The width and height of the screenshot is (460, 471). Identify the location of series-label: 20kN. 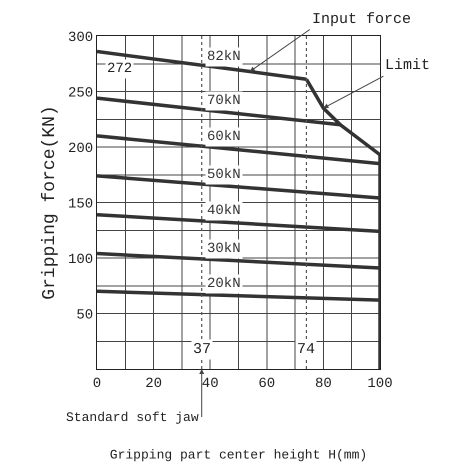
(224, 284).